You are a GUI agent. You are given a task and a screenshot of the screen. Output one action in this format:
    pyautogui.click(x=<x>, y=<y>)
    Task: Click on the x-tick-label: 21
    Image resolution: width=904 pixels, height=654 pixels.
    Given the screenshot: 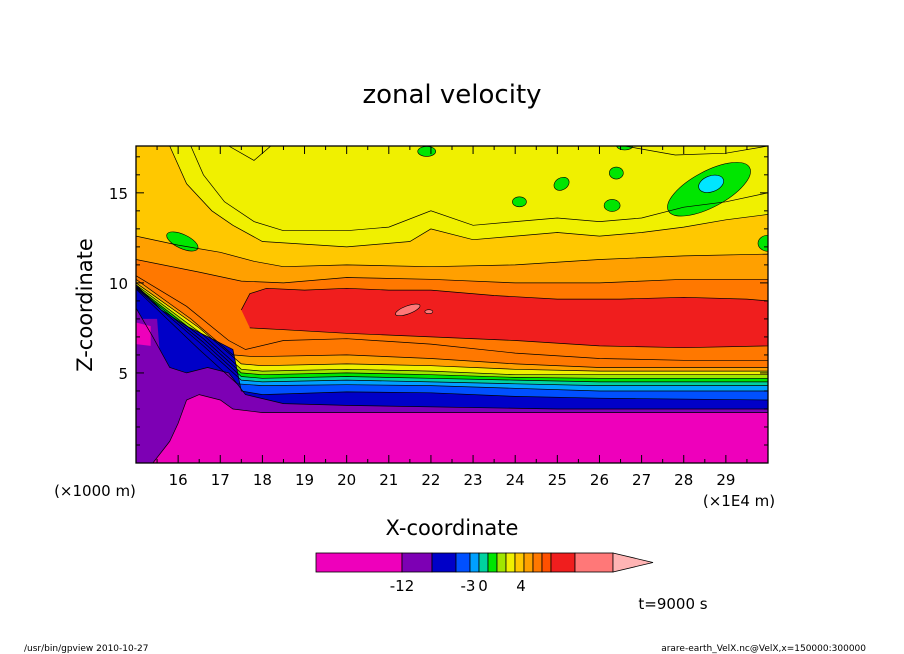 What is the action you would take?
    pyautogui.click(x=388, y=480)
    